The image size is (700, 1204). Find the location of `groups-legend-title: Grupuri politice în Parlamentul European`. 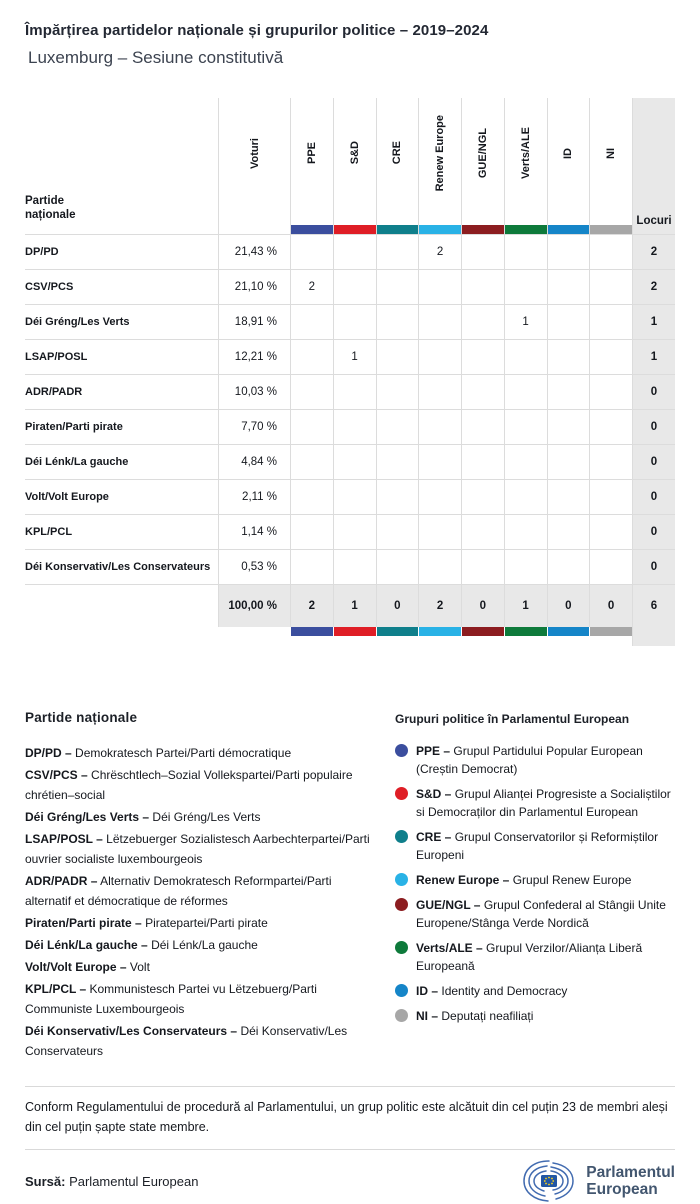

groups-legend-title: Grupuri politice în Parlamentul European is located at coordinates (512, 719).